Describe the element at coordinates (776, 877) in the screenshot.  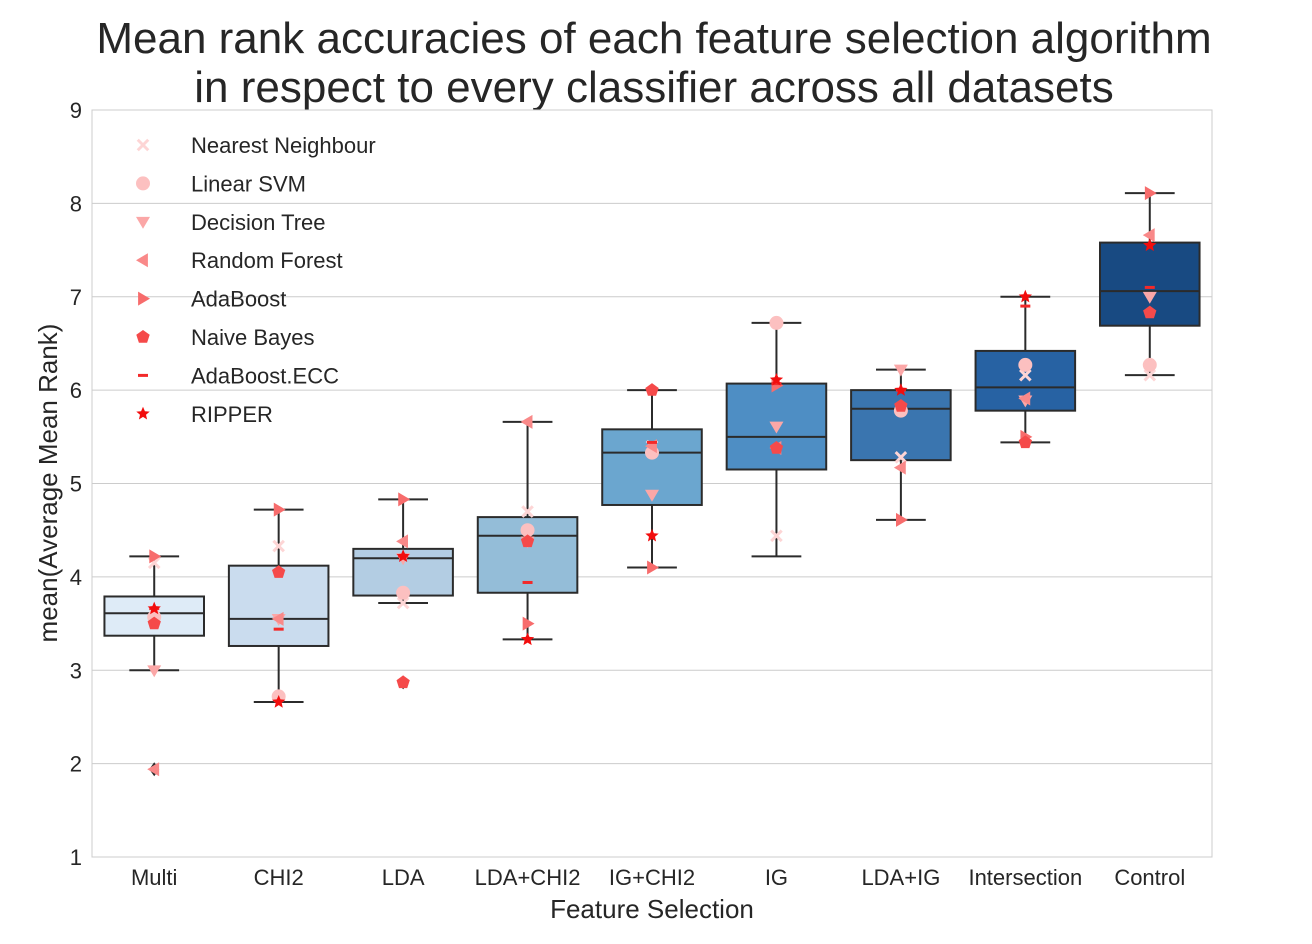
I see `x-tick-label: IG` at that location.